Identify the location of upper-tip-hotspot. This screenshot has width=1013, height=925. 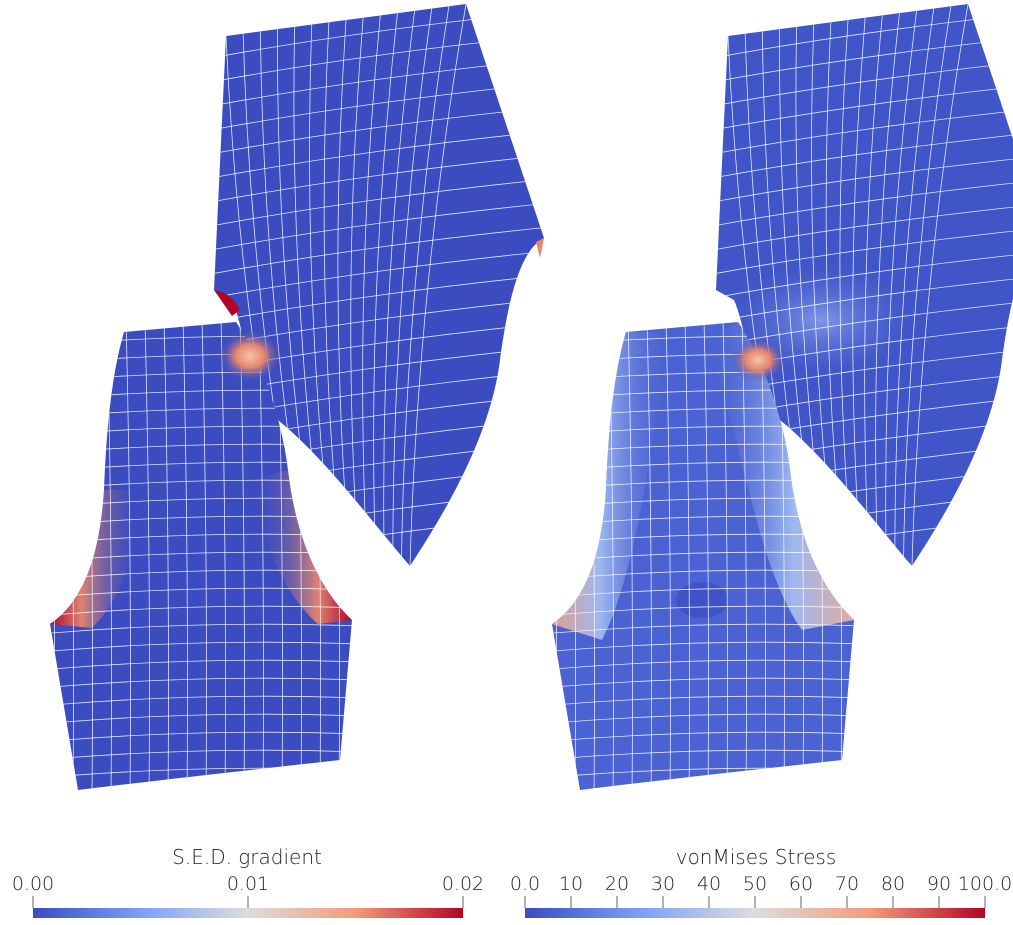
(540, 248).